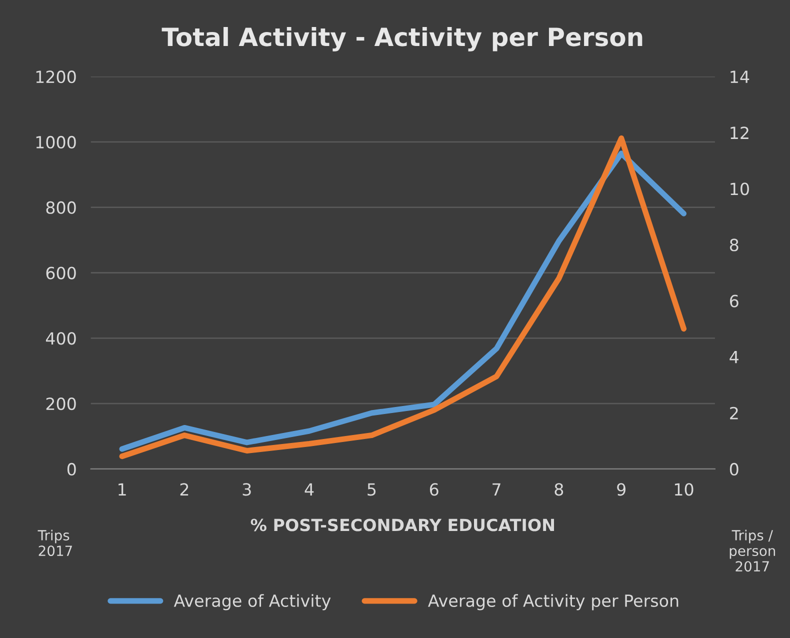 This screenshot has width=790, height=638. Describe the element at coordinates (740, 76) in the screenshot. I see `y2-tick-label: 14` at that location.